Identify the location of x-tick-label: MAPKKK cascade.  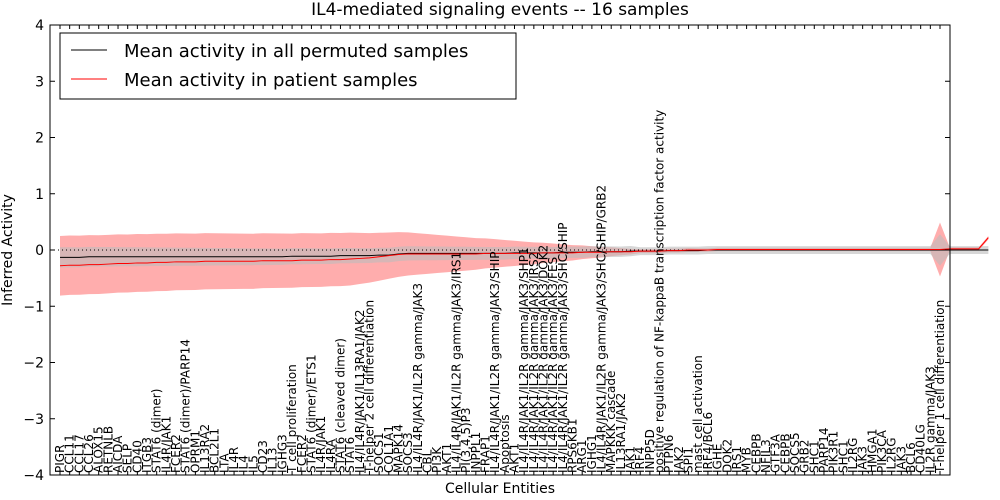
(611, 422).